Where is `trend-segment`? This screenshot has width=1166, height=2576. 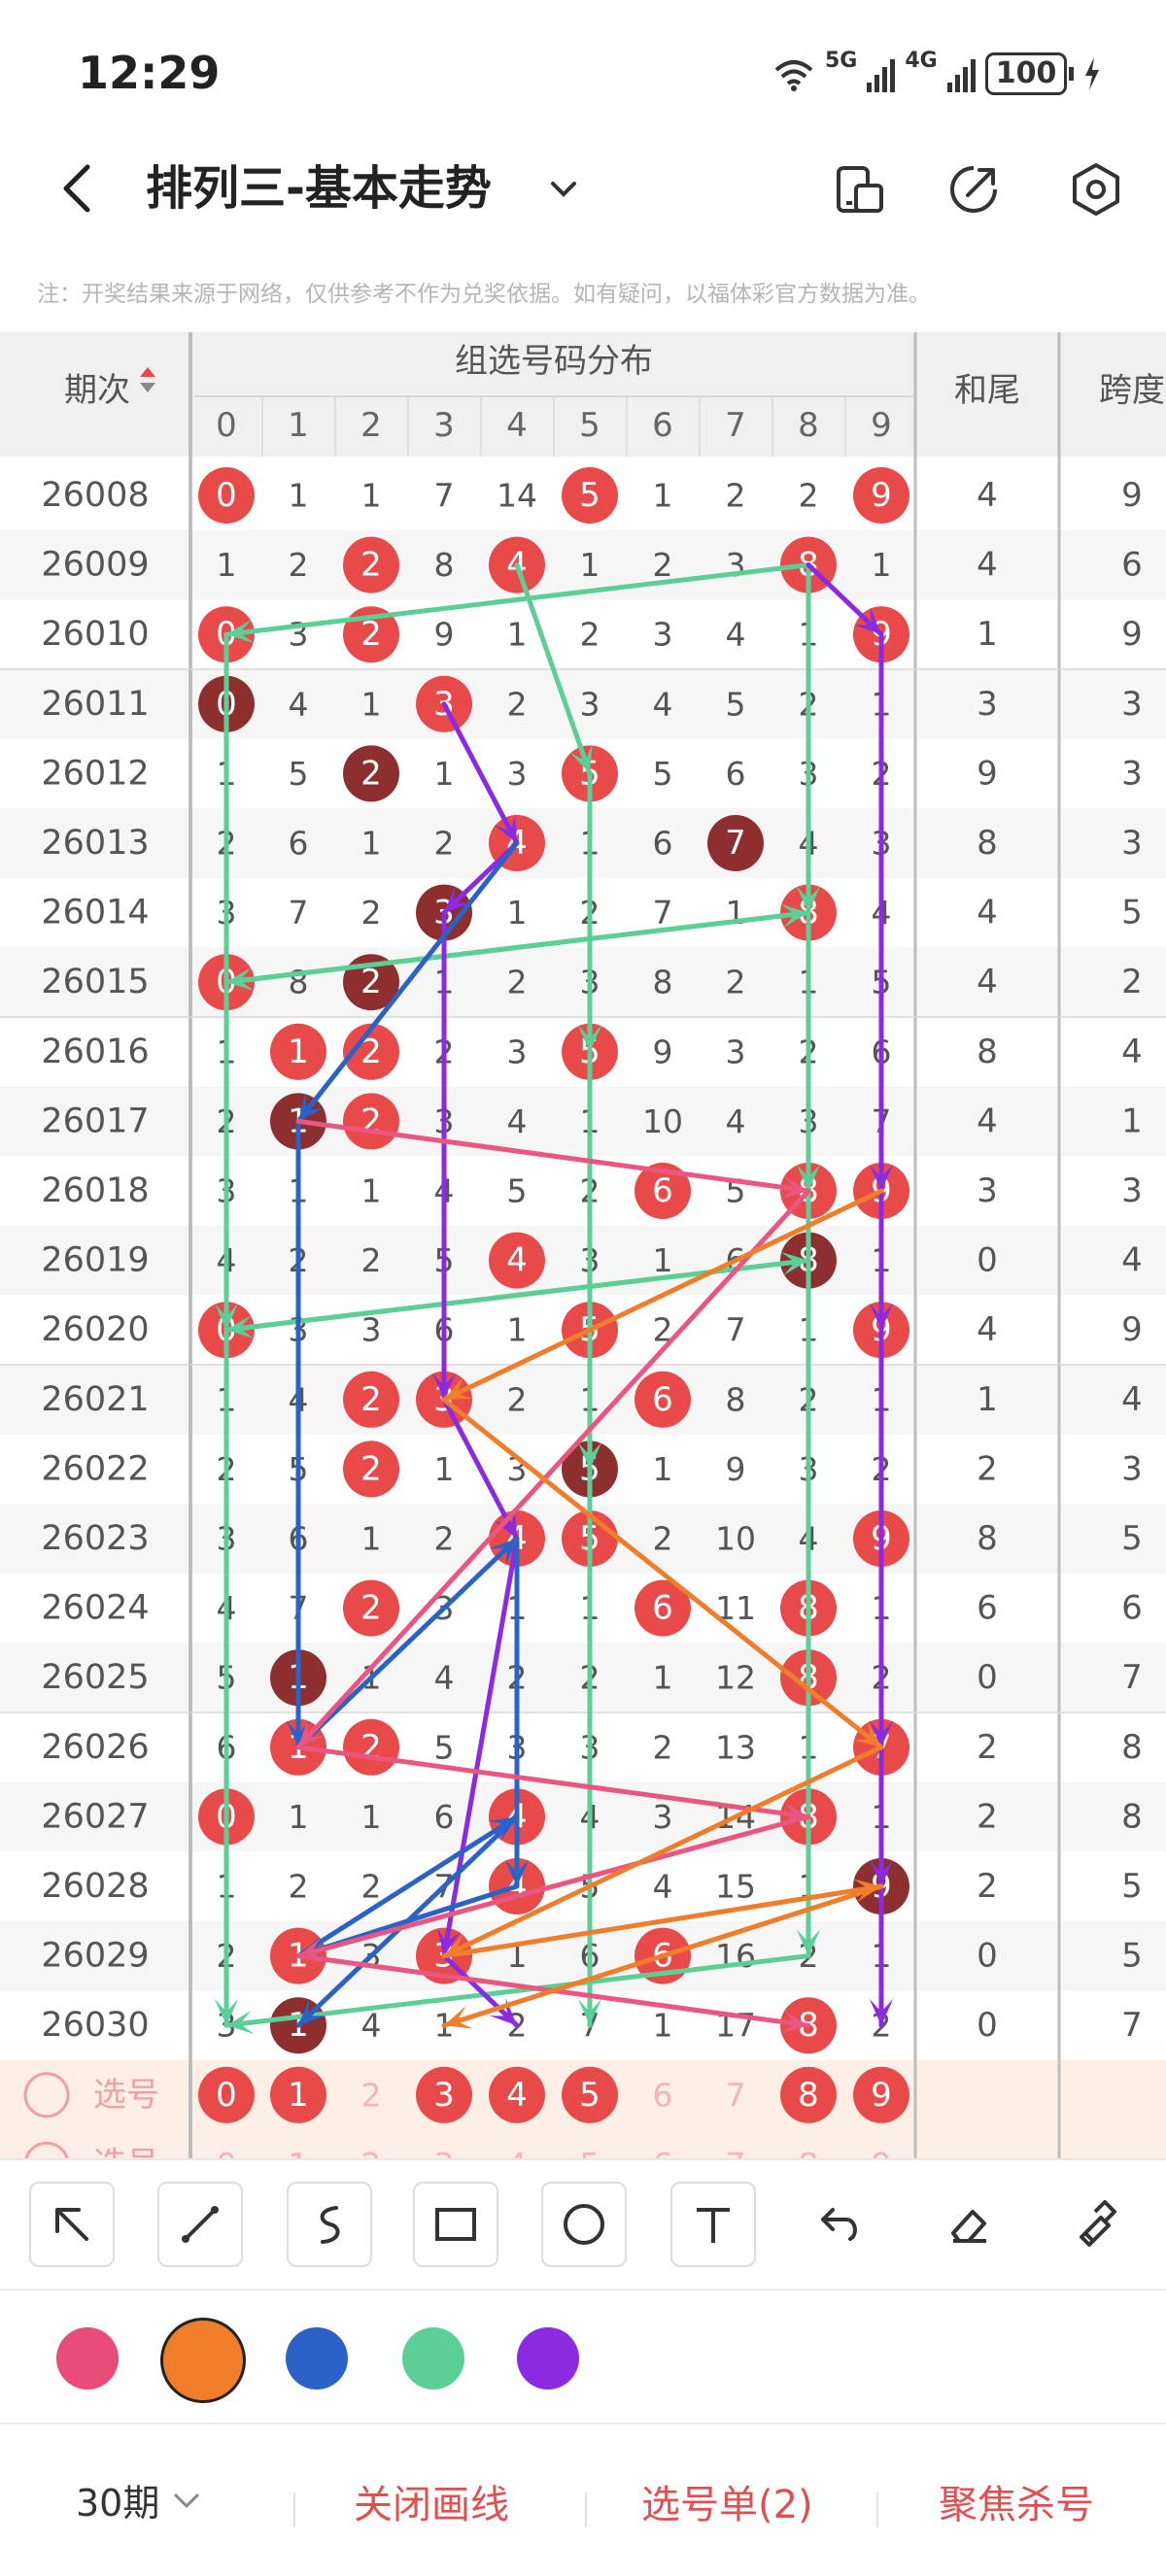
trend-segment is located at coordinates (553, 1469).